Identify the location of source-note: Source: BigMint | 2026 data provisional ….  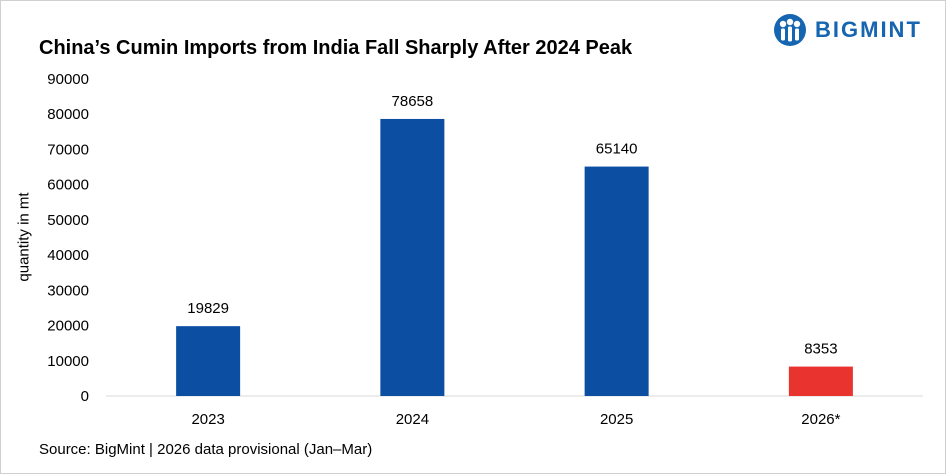
(206, 449).